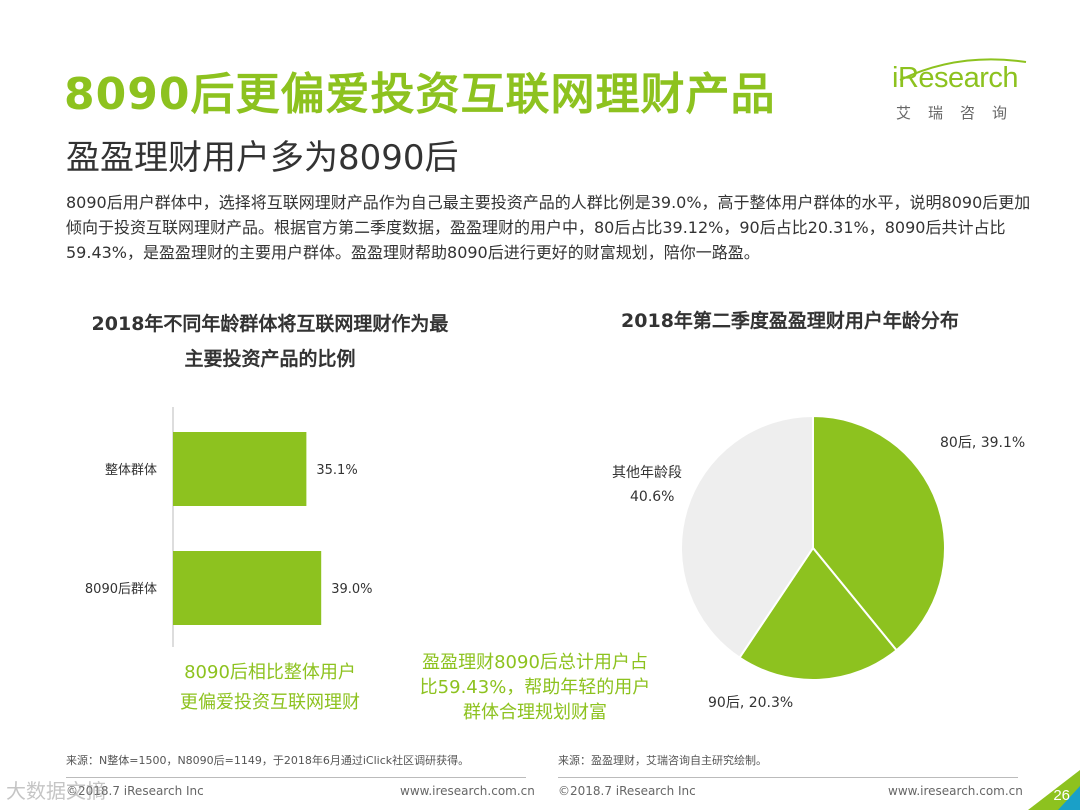 The height and width of the screenshot is (810, 1080). What do you see at coordinates (535, 662) in the screenshot?
I see `pie-note-line: 盈盈理财8090后总计用户占` at bounding box center [535, 662].